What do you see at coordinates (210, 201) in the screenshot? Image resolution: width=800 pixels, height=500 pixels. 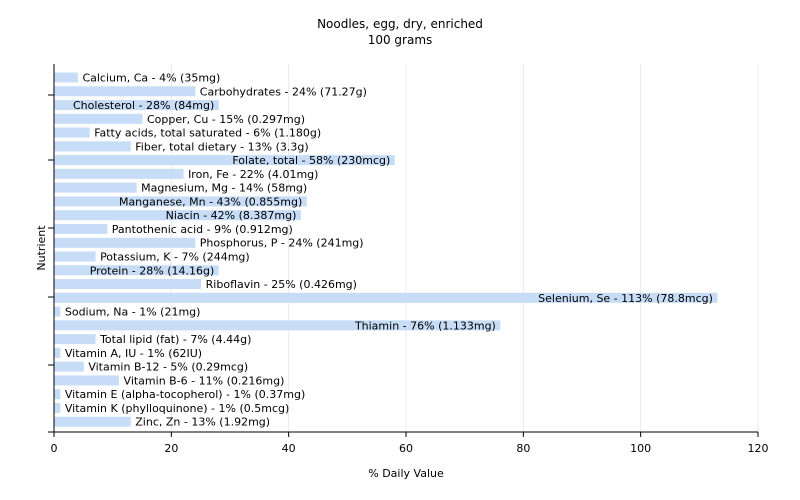 I see `bar-label: Manganese, Mn - 43% (0.855mg)` at bounding box center [210, 201].